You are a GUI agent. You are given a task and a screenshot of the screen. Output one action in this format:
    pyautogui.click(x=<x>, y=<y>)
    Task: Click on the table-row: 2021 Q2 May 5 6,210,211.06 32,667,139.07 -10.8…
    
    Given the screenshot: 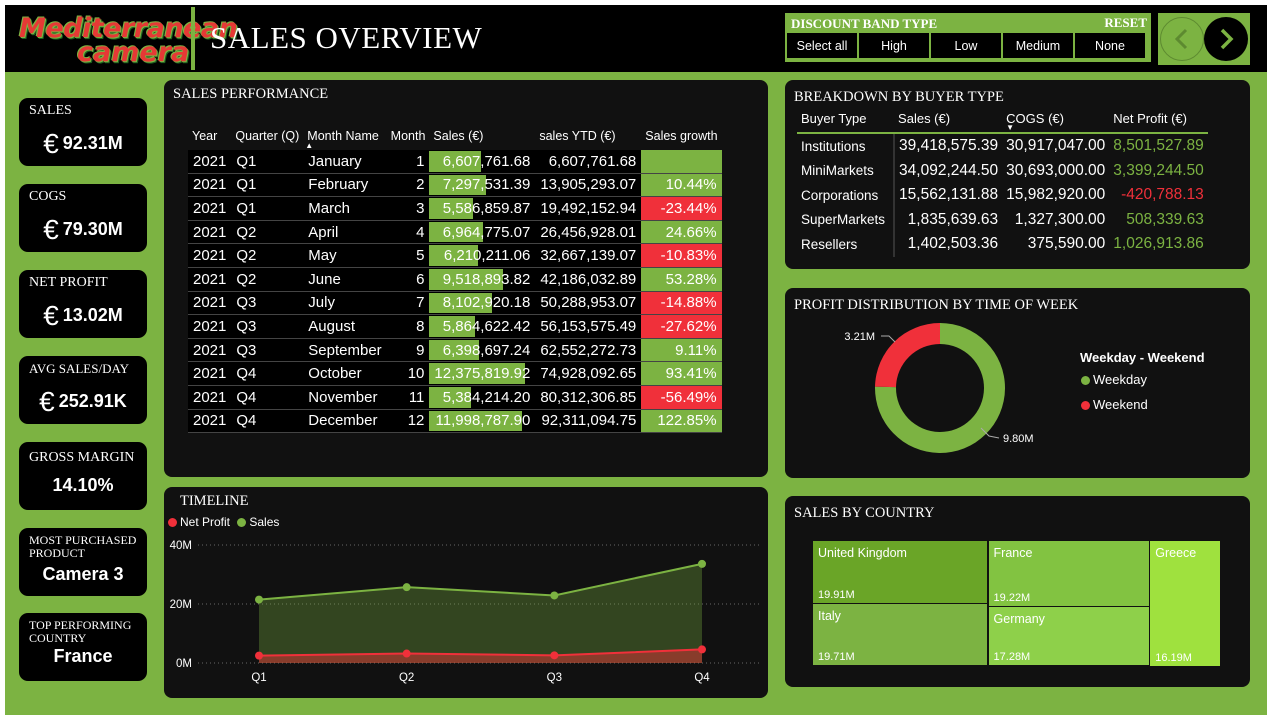 What is the action you would take?
    pyautogui.click(x=455, y=255)
    